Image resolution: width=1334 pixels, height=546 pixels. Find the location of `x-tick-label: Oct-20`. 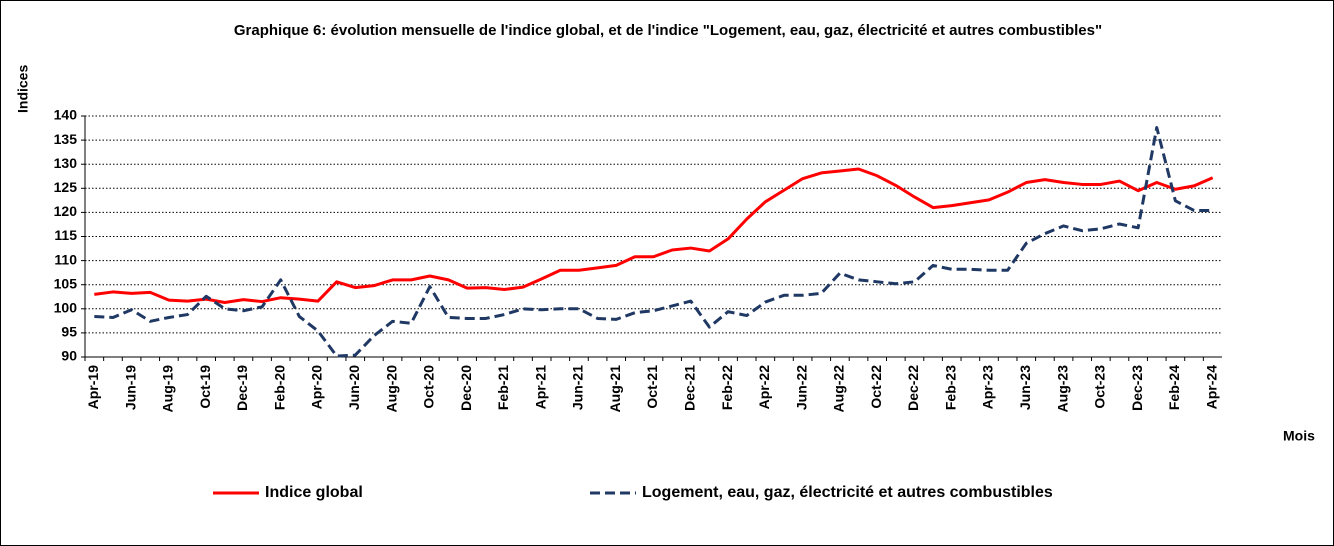

x-tick-label: Oct-20 is located at coordinates (429, 387).